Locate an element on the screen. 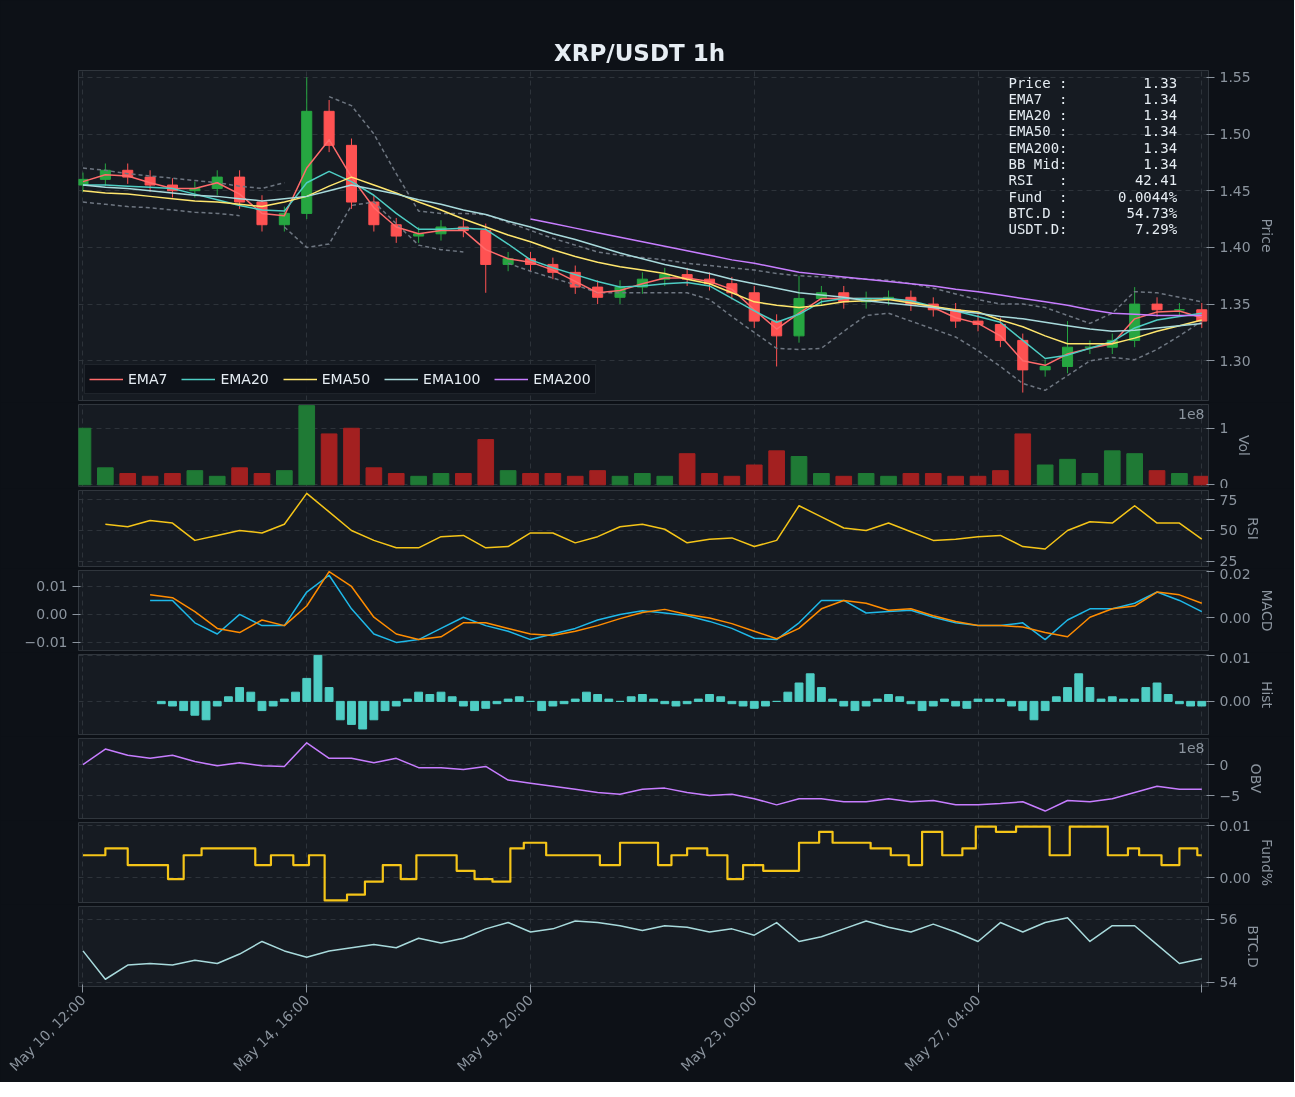  y-axis-title: Vol is located at coordinates (1244, 445).